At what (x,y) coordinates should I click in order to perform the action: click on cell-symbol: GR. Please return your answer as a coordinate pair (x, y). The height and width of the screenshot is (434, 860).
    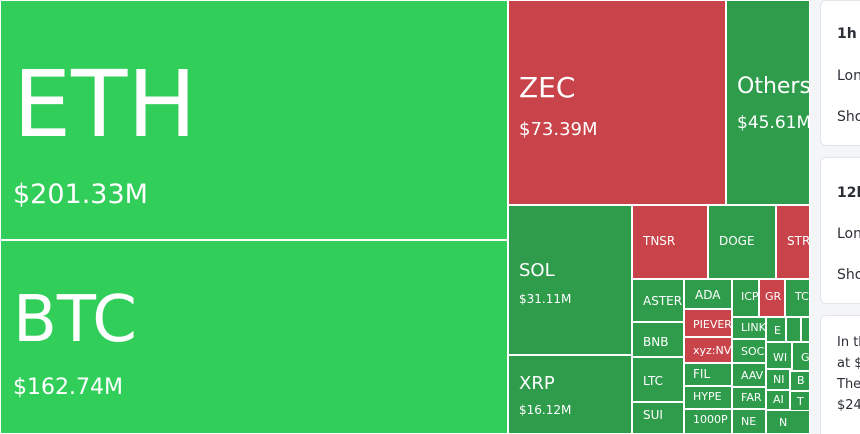
    Looking at the image, I should click on (773, 296).